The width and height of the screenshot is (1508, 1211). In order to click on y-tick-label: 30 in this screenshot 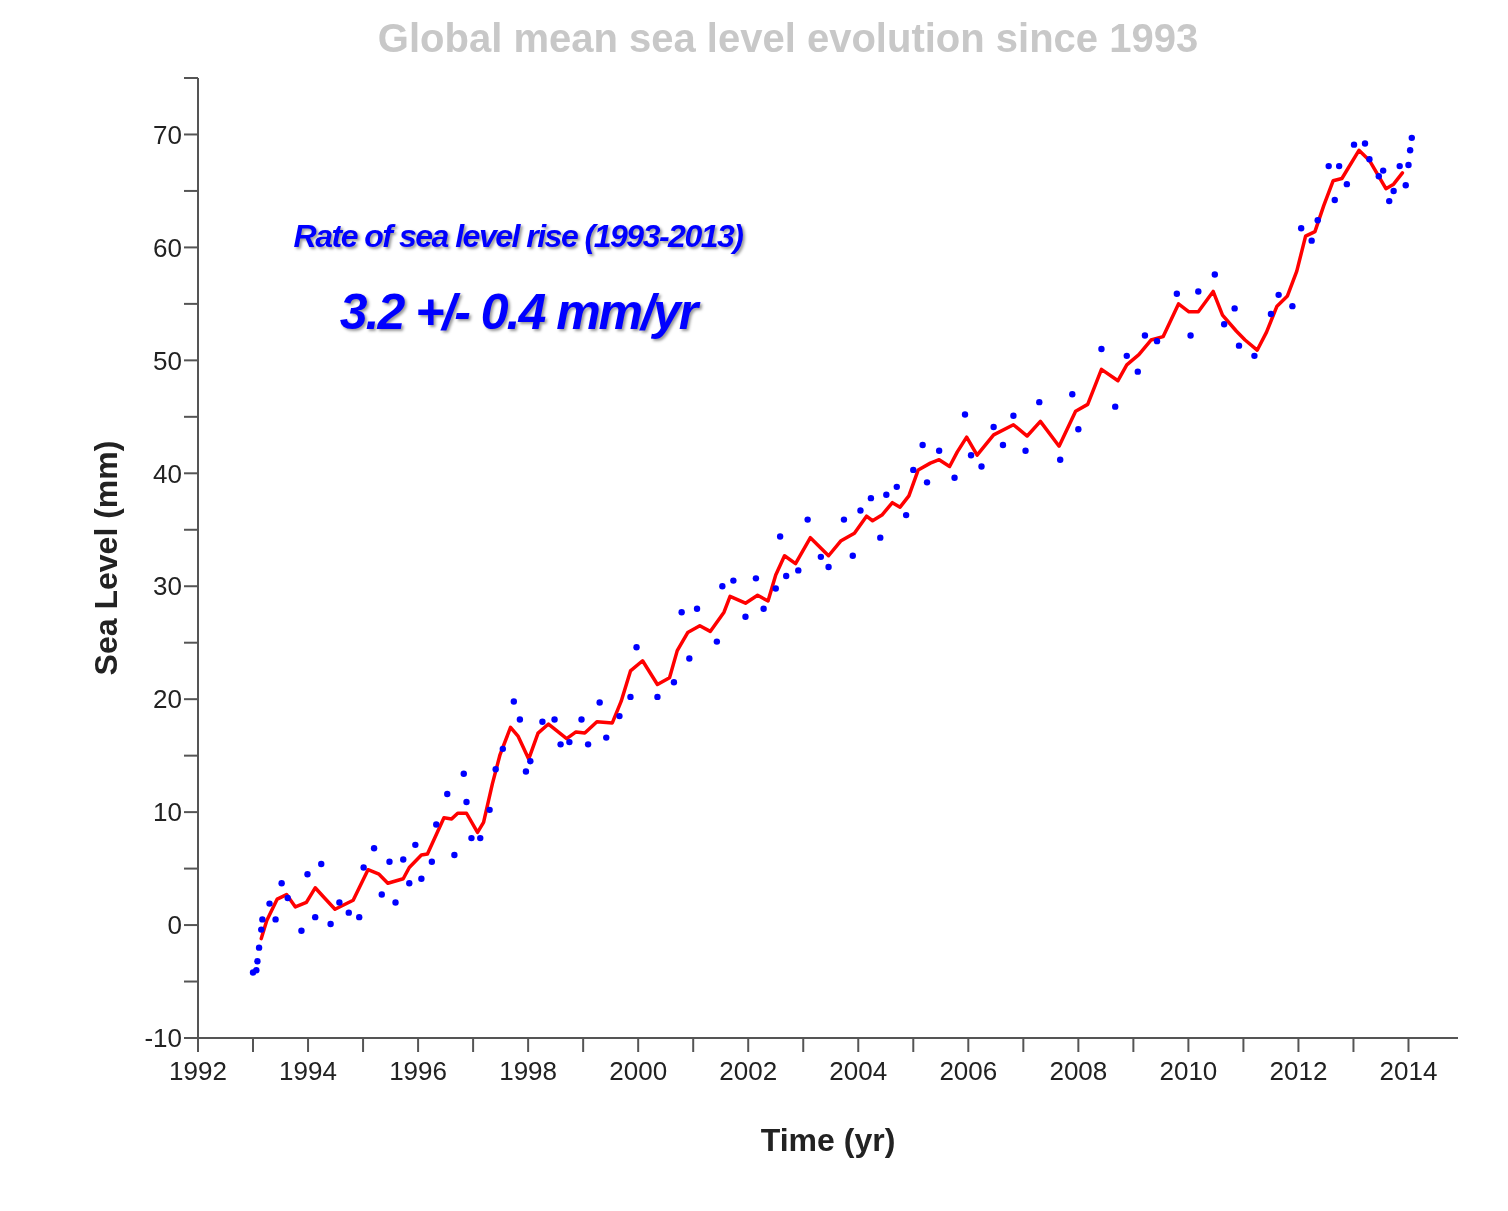, I will do `click(167, 586)`.